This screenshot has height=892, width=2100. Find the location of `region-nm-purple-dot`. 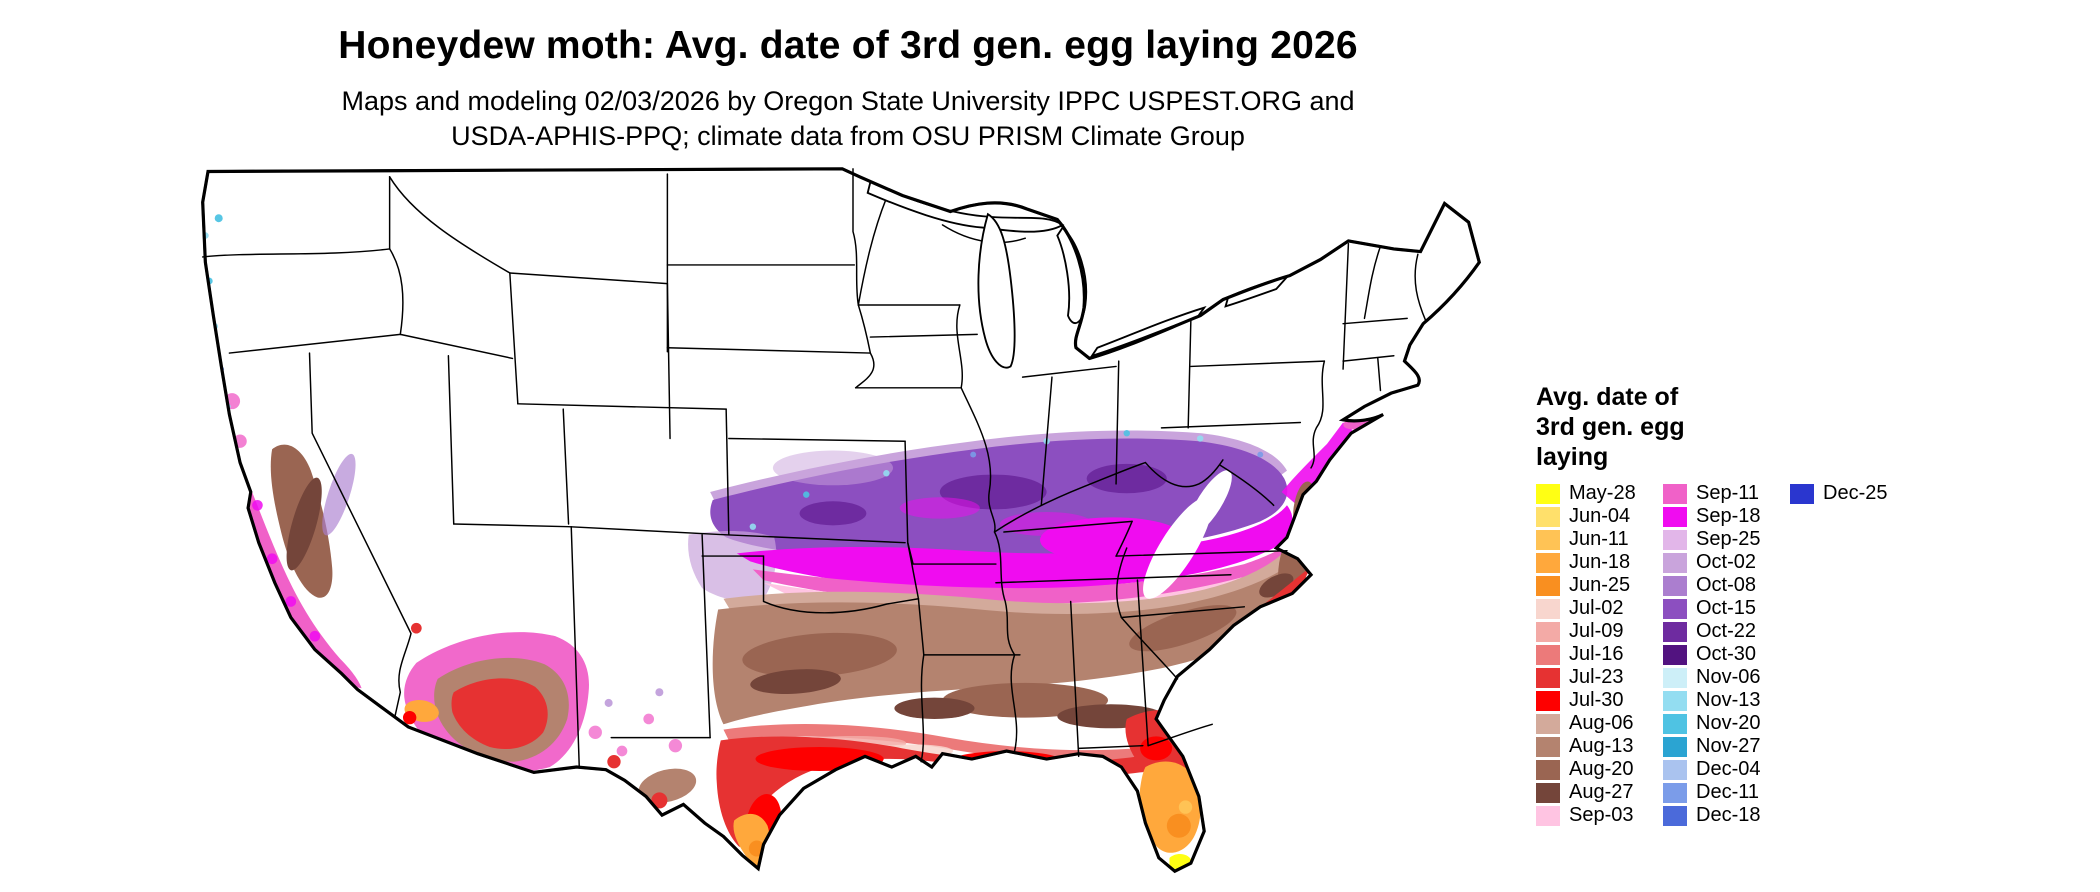

region-nm-purple-dot is located at coordinates (608, 702).